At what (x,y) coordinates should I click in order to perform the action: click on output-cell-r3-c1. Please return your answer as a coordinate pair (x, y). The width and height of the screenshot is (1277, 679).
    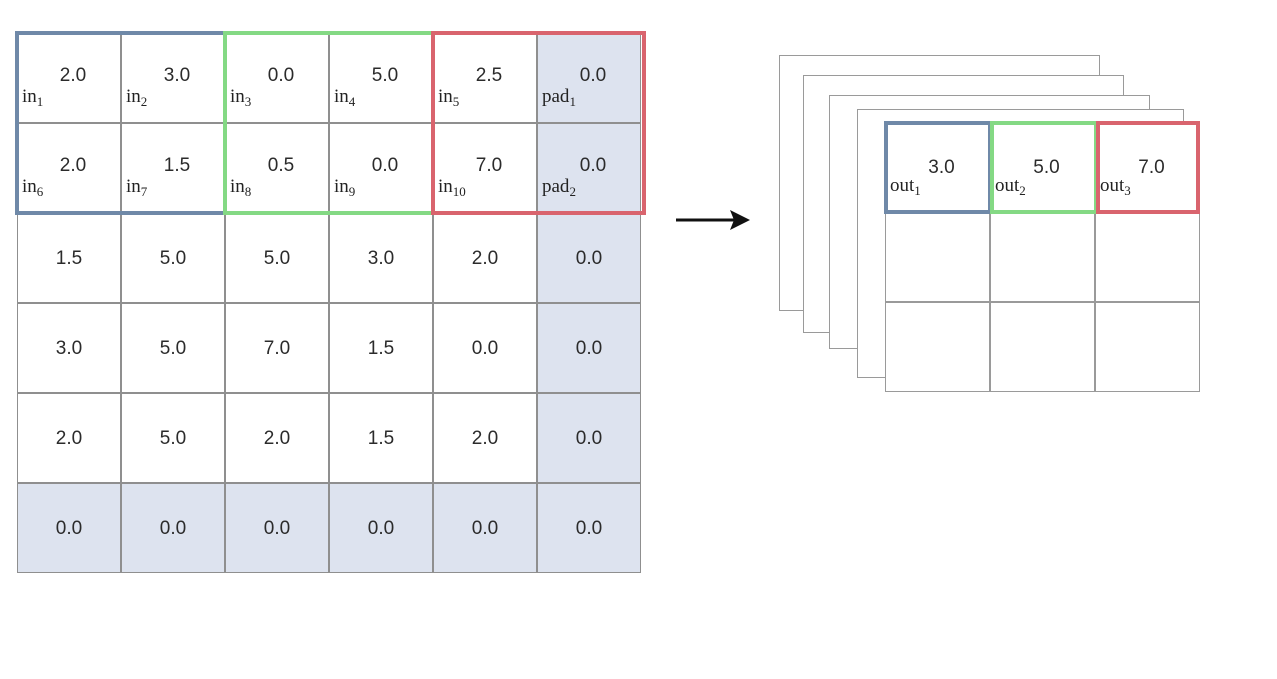
    Looking at the image, I should click on (937, 347).